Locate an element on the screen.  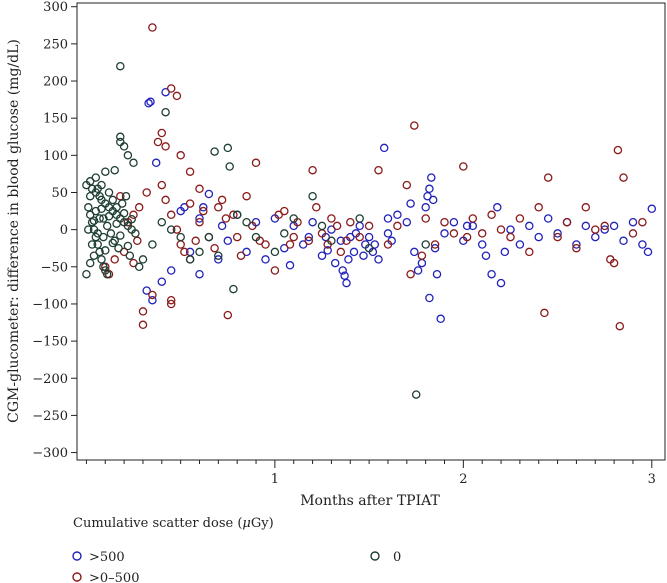
x-axis-title: Months after TPIAT is located at coordinates (370, 501).